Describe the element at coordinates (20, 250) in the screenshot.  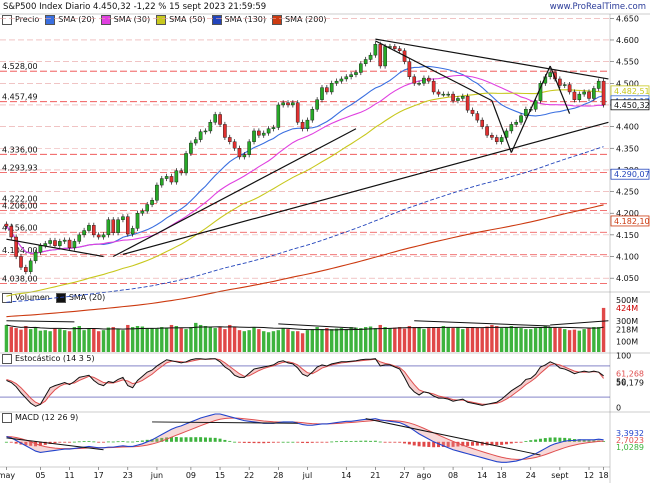
I see `level-label: 4.104,00` at that location.